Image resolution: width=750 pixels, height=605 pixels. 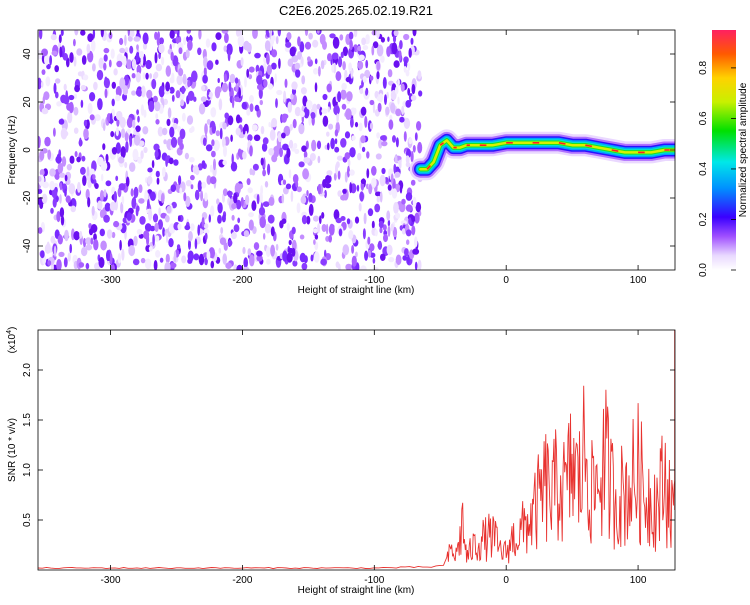 I want to click on colorbar-tick-label: 0.4, so click(x=703, y=169).